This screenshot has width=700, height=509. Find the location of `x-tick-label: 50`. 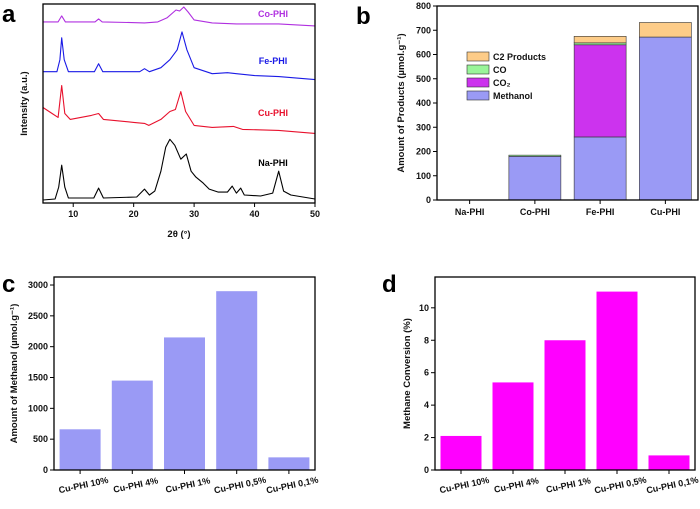

x-tick-label: 50 is located at coordinates (315, 214).